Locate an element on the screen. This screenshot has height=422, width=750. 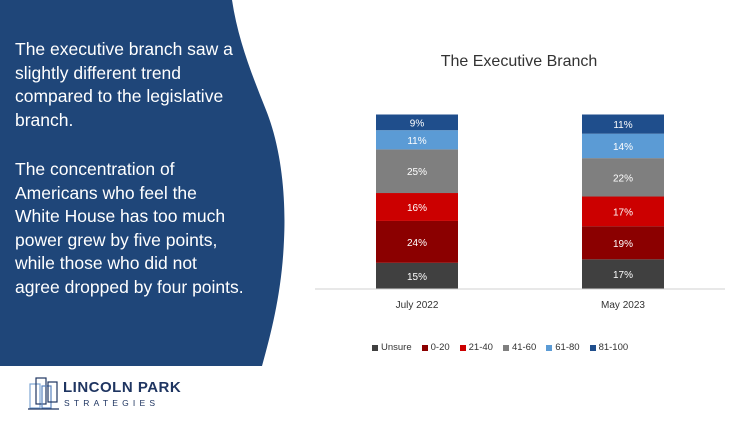
data-label: 9% is located at coordinates (417, 123).